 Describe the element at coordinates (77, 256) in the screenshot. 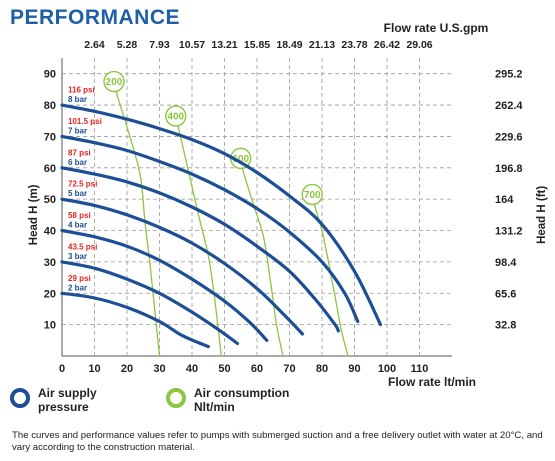

I see `bar-label: 3 bar` at that location.